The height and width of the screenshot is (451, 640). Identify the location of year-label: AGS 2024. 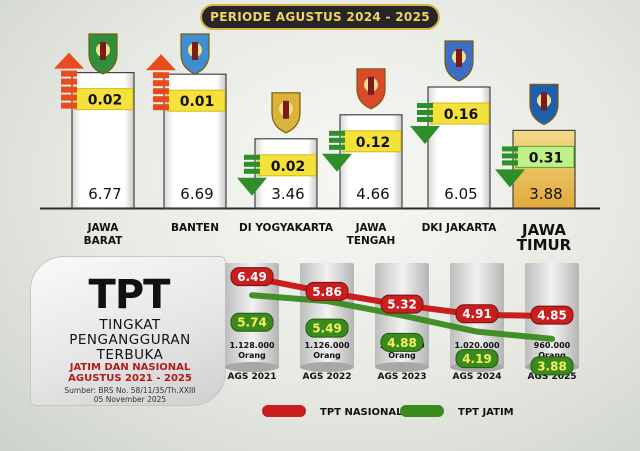
(476, 377).